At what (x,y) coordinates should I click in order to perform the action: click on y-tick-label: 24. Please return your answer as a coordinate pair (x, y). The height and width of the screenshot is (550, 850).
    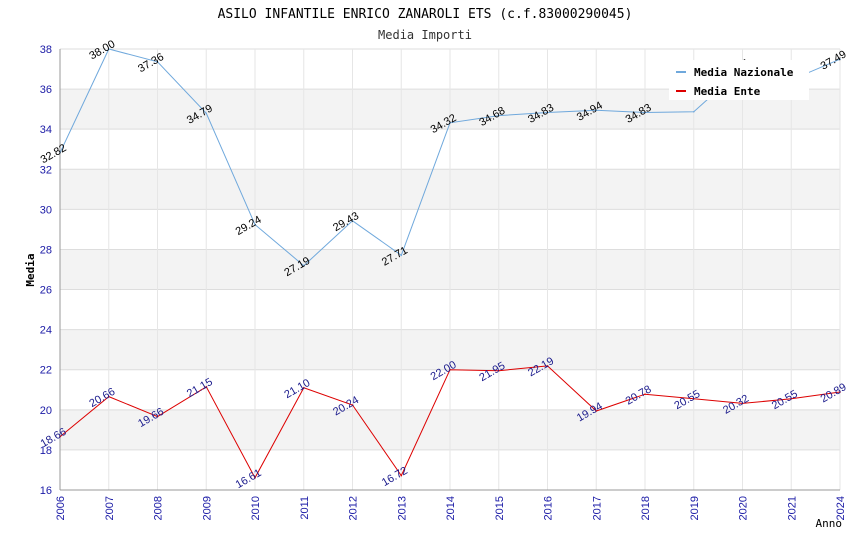
    Looking at the image, I should click on (46, 331).